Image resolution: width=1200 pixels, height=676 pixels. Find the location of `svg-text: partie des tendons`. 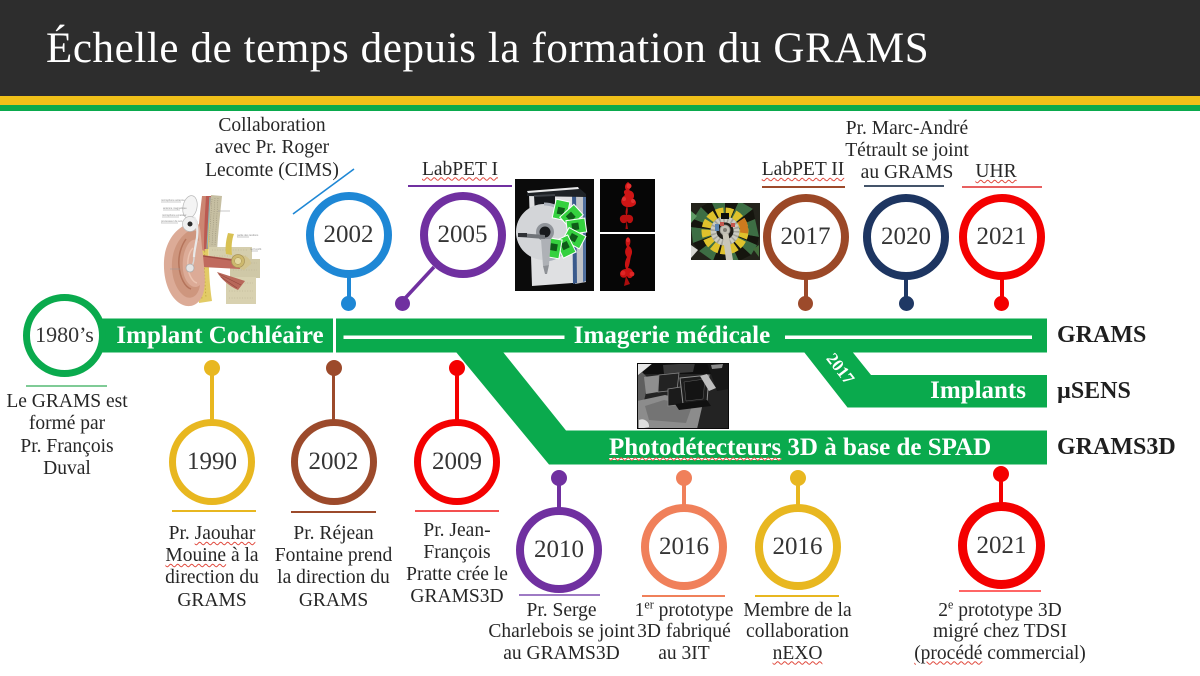

svg-text: partie des tendons is located at coordinates (248, 235).